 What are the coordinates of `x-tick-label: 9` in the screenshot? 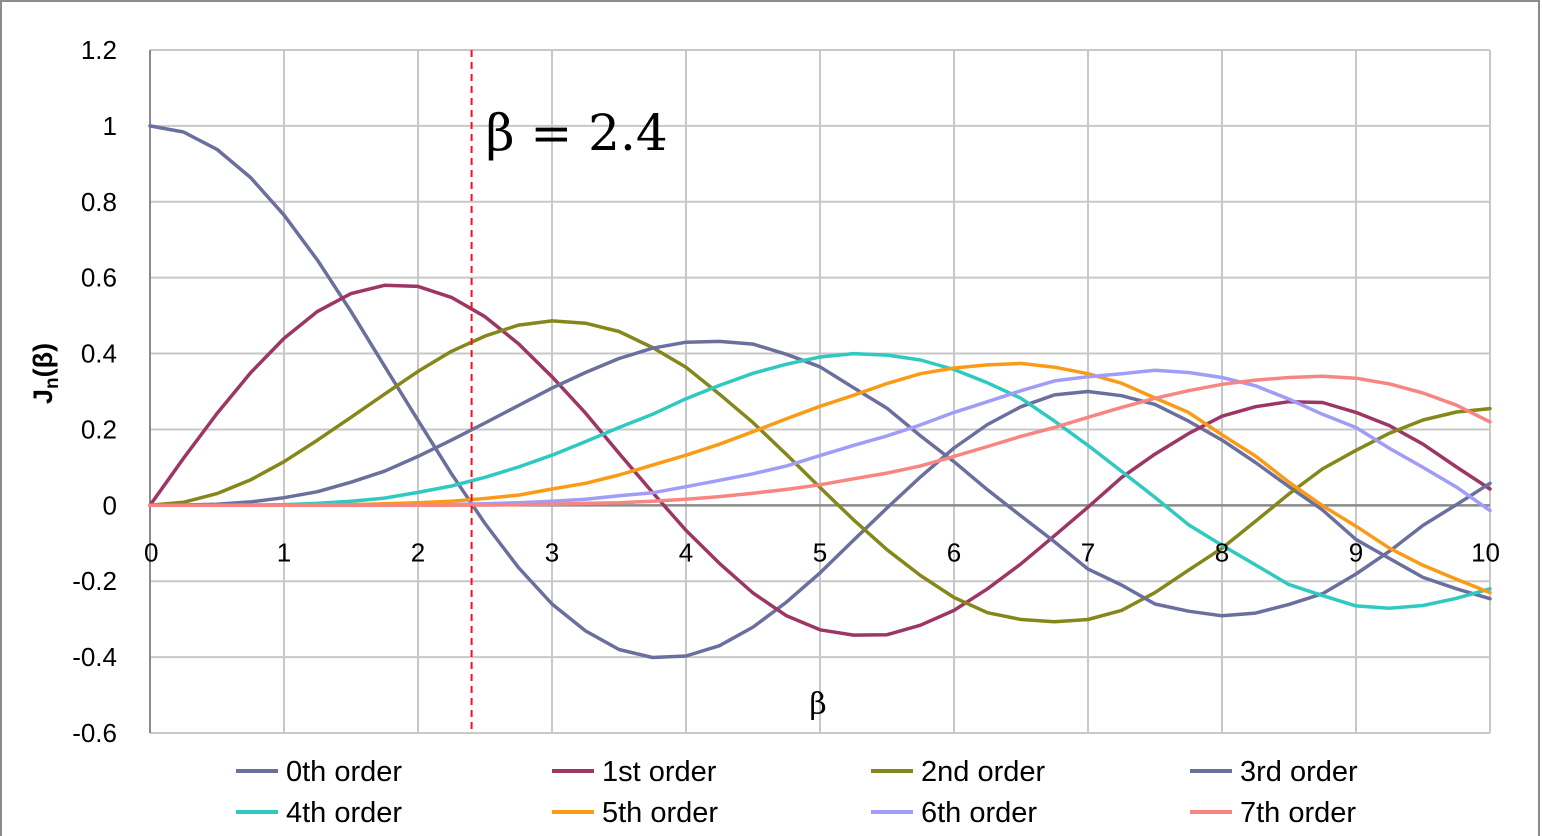 It's located at (1356, 552).